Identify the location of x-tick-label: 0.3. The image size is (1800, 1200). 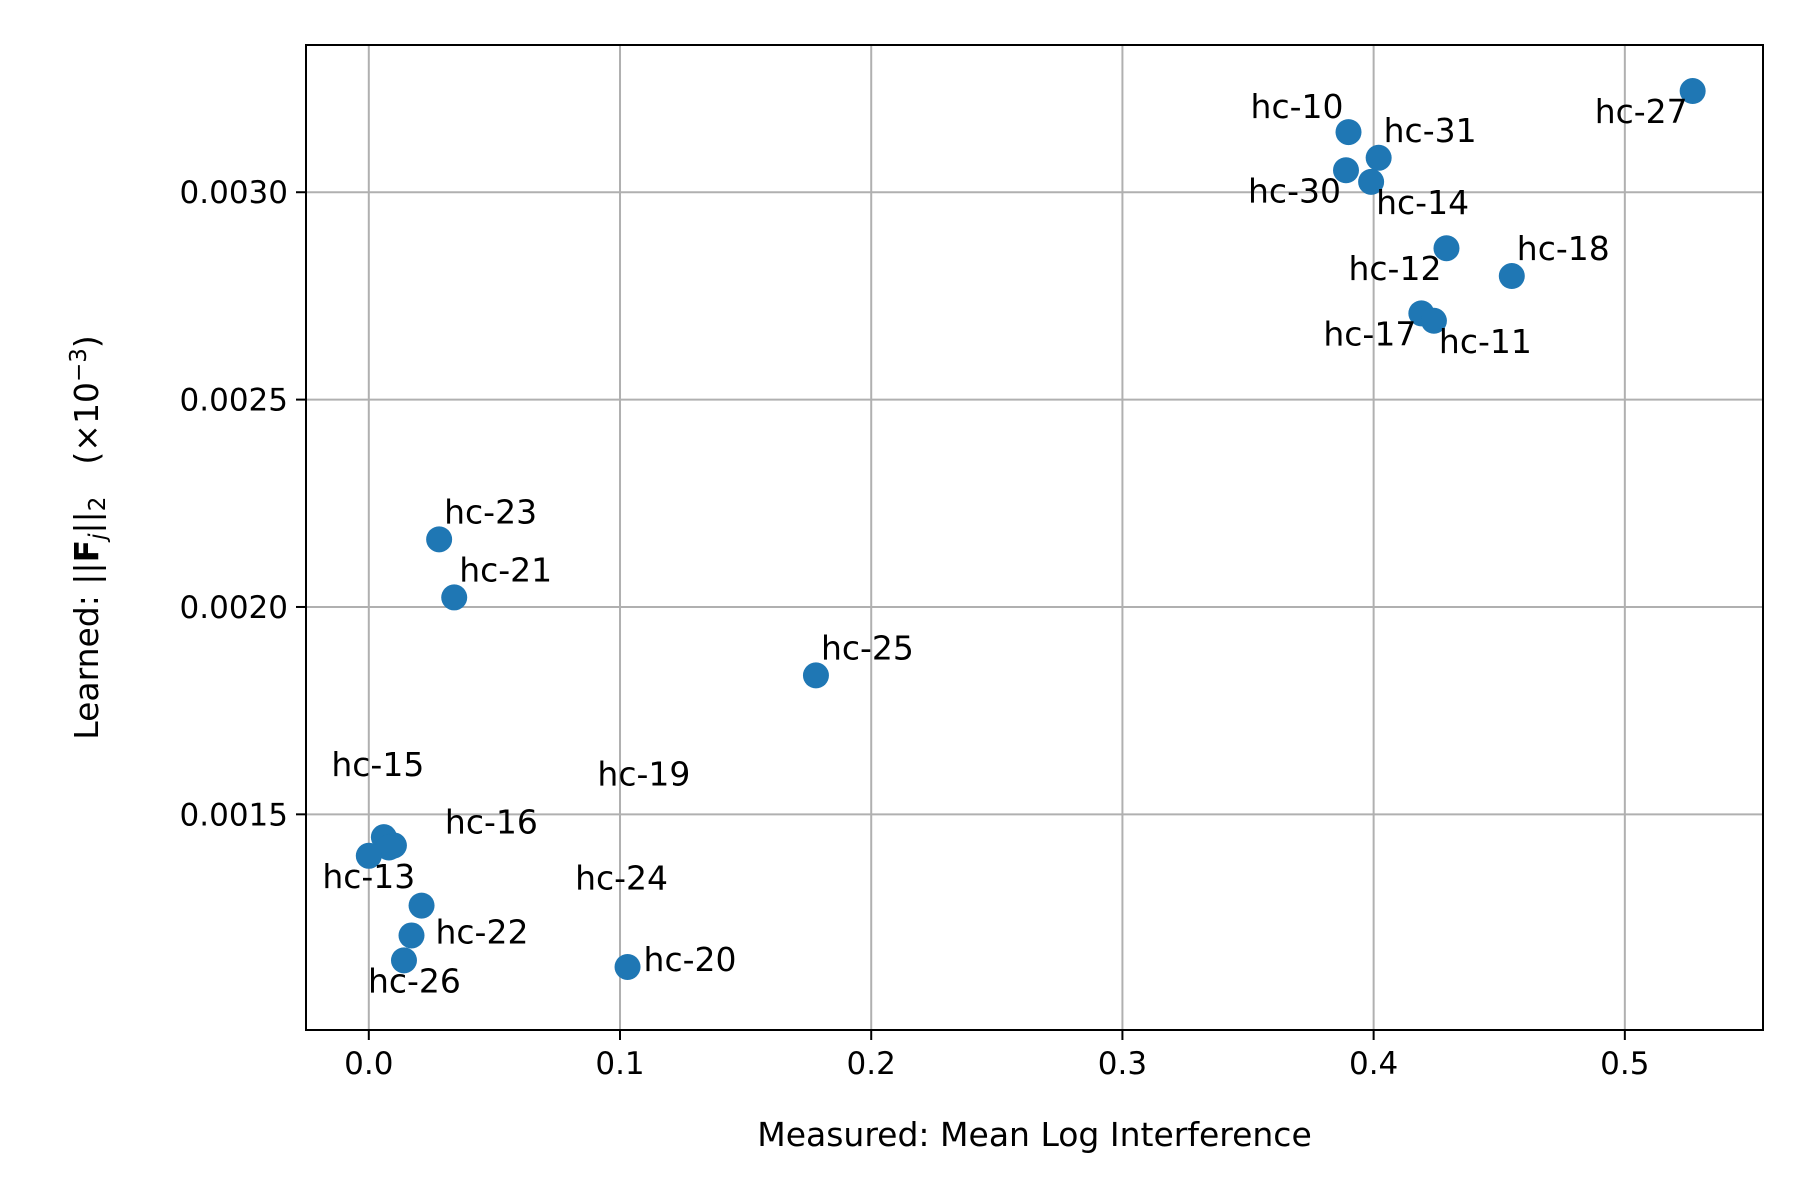
(1122, 1064).